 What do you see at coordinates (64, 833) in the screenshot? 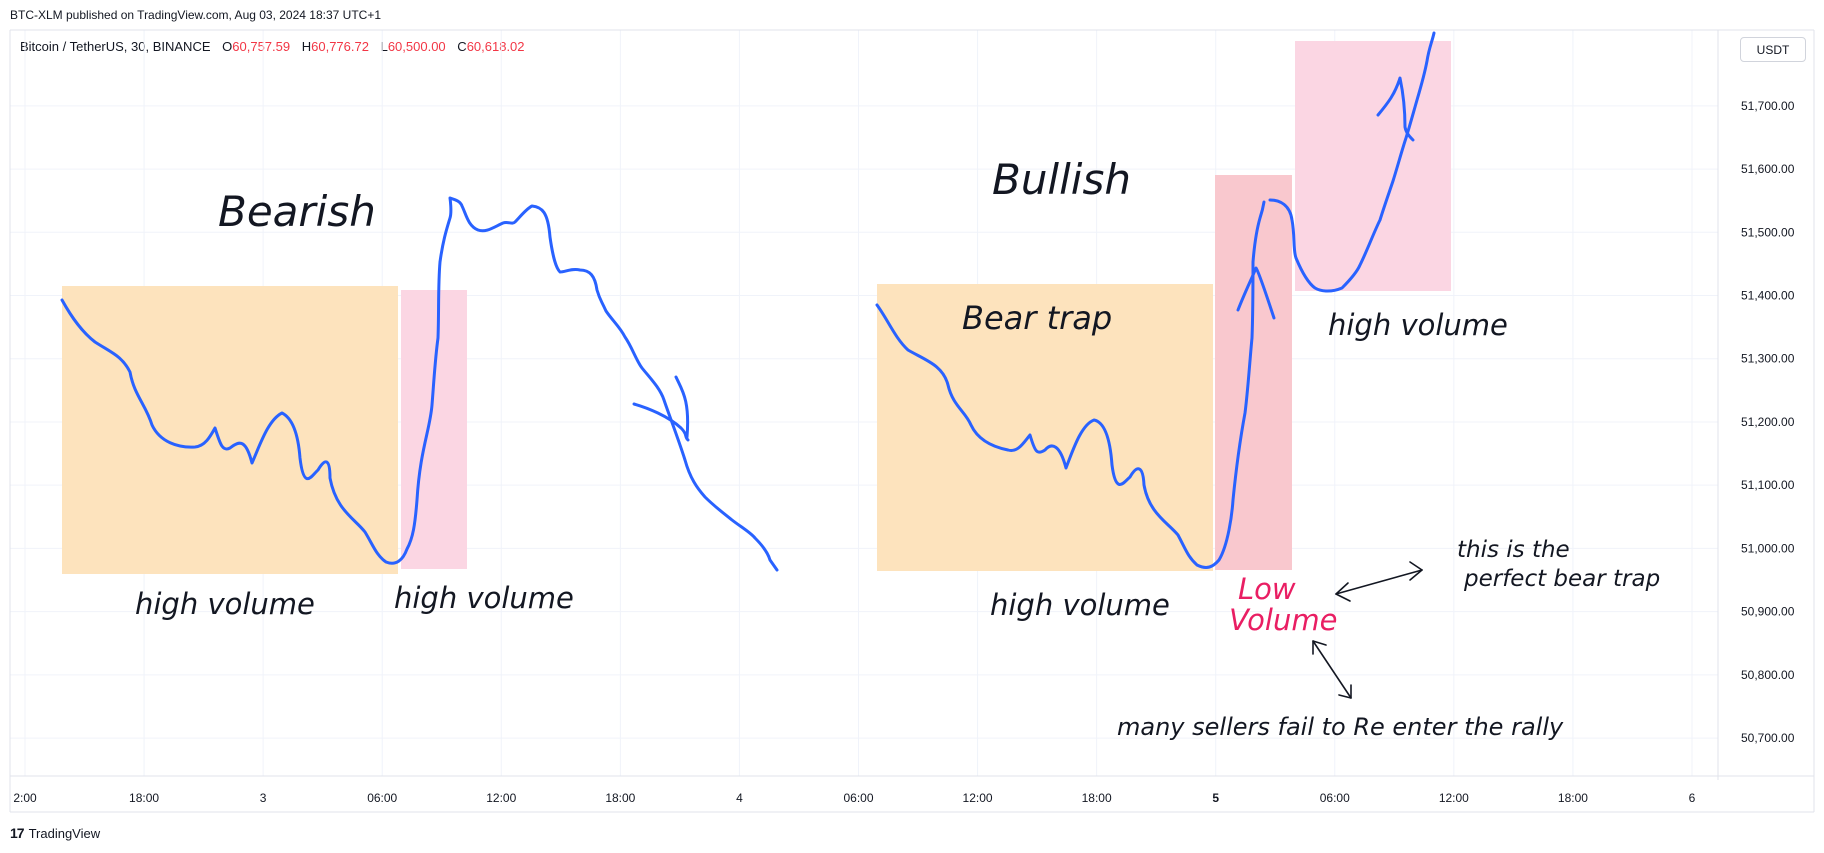
I see `brand-name: TradingView` at bounding box center [64, 833].